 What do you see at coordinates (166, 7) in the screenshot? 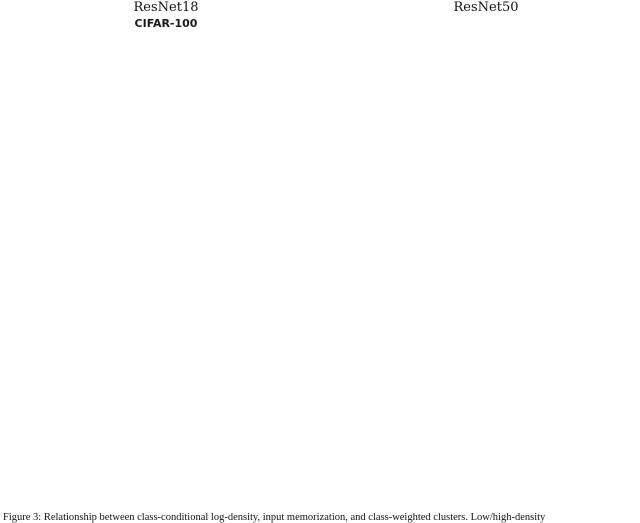
I see `column-title-resnet18: ResNet18` at bounding box center [166, 7].